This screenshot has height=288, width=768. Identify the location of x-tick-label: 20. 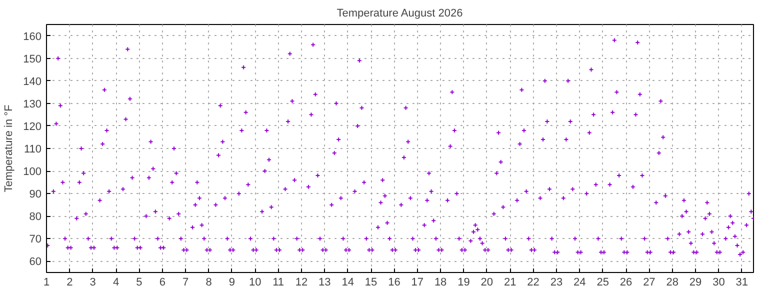
(487, 282).